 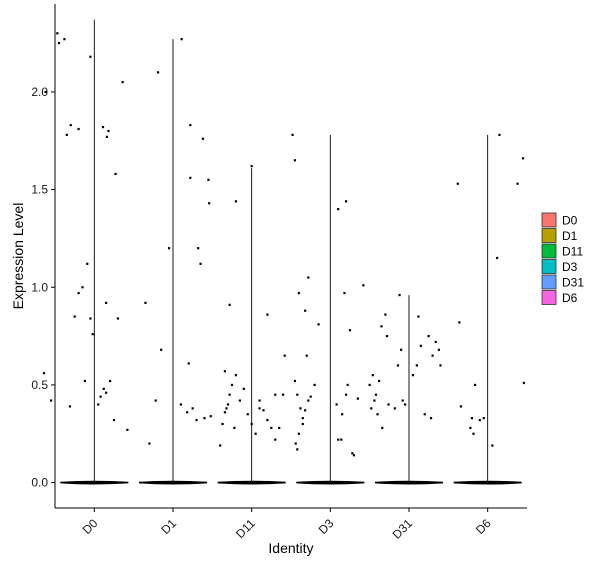 What do you see at coordinates (39, 92) in the screenshot?
I see `y-tick-label: 2.0` at bounding box center [39, 92].